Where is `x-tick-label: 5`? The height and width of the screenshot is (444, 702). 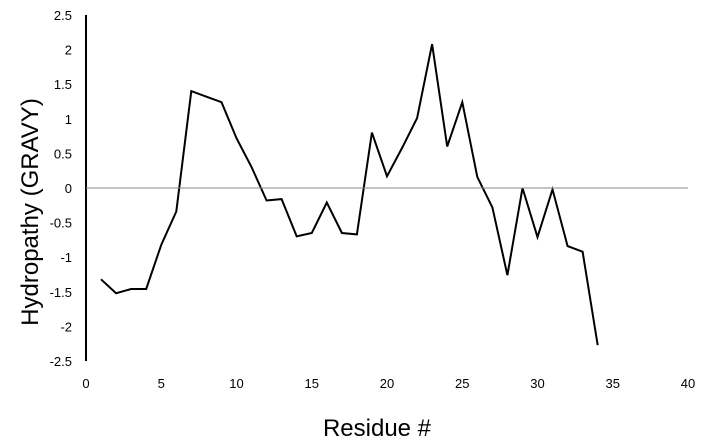
x-tick-label: 5 is located at coordinates (161, 383).